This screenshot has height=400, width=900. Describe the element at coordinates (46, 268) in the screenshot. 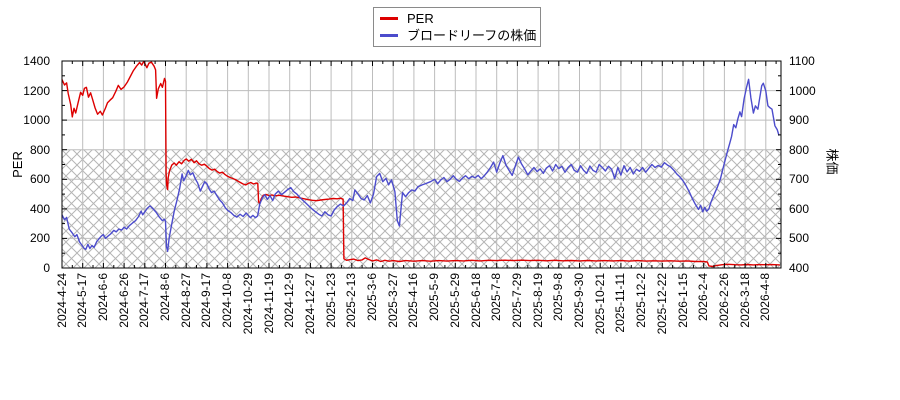

I see `left-tick-label: 0` at that location.